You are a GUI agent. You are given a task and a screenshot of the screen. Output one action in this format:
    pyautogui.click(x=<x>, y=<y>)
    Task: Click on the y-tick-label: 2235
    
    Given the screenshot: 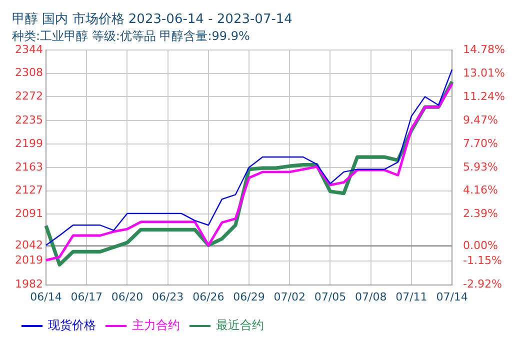 What is the action you would take?
    pyautogui.click(x=28, y=120)
    